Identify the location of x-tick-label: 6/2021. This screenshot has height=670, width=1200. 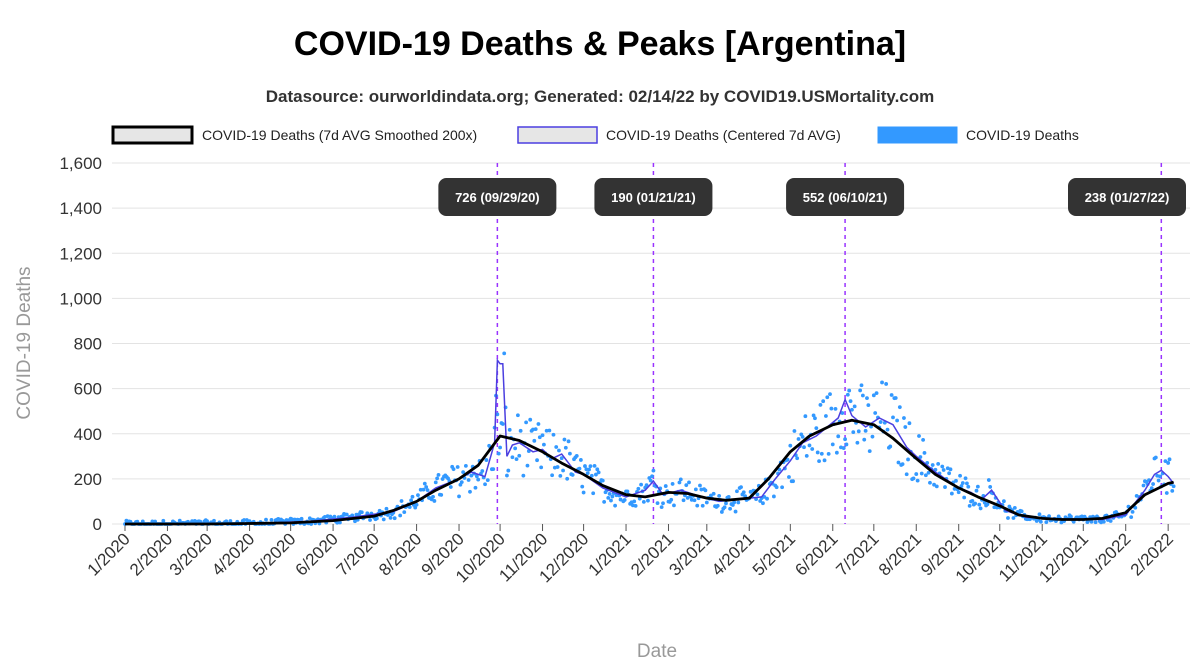
(816, 554).